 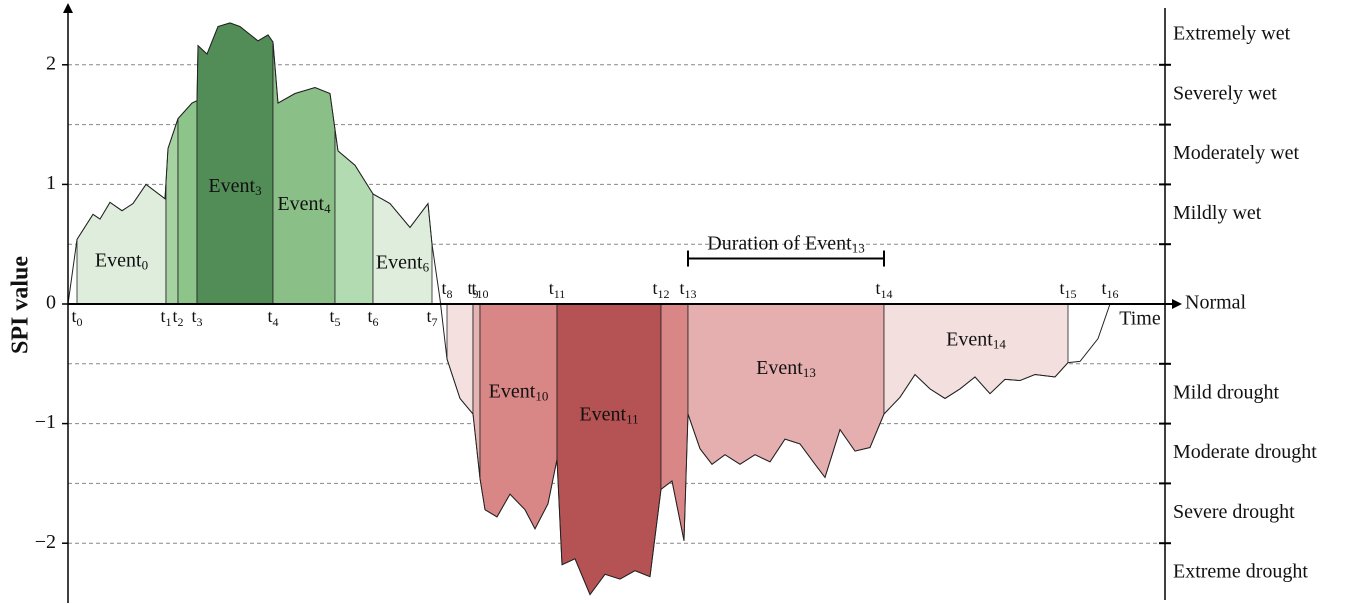 What do you see at coordinates (21, 305) in the screenshot?
I see `y-axis-label: SPI value` at bounding box center [21, 305].